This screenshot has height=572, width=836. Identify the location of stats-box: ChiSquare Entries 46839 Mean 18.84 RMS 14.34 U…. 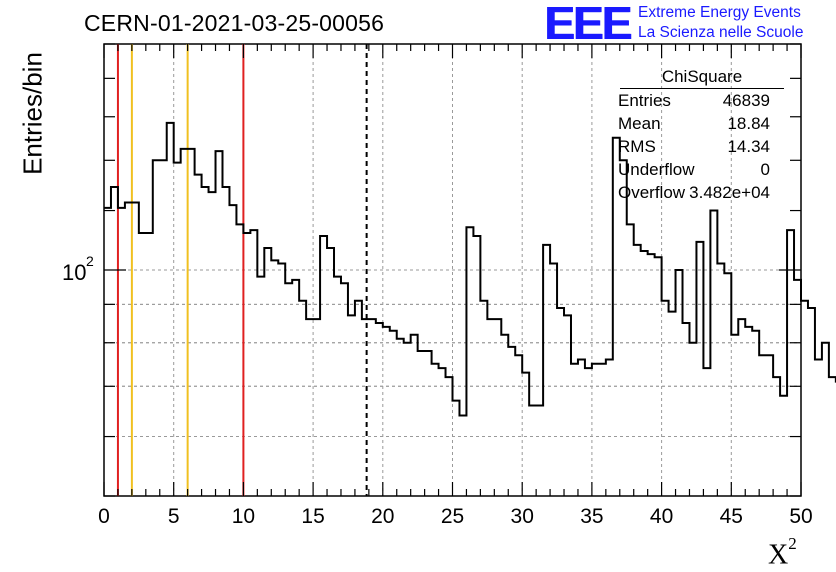
(698, 135).